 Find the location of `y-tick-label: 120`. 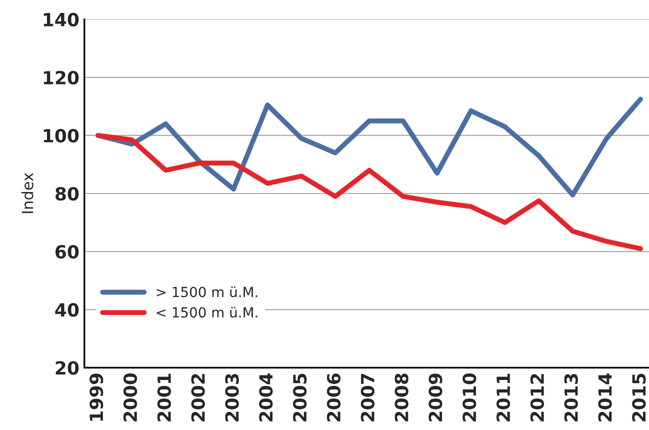

y-tick-label: 120 is located at coordinates (61, 77).